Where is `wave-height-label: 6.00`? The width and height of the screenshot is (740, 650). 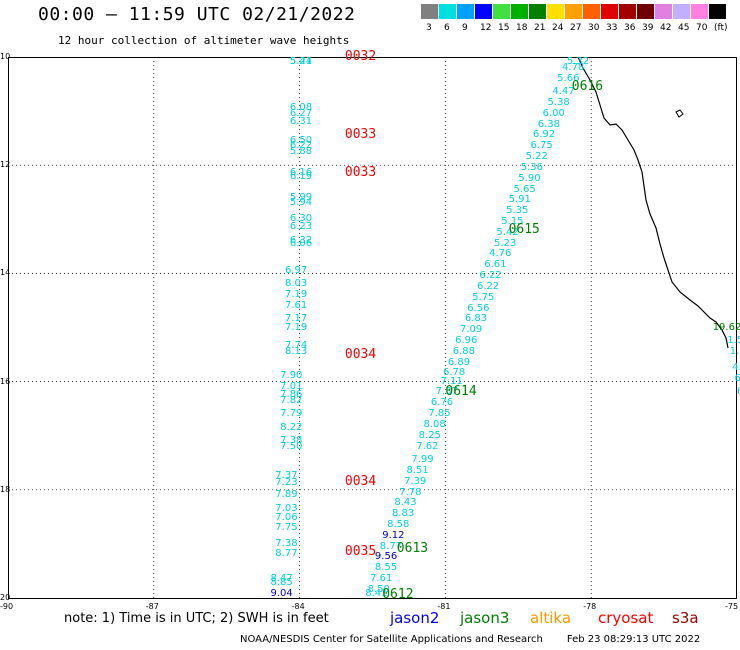
wave-height-label: 6.00 is located at coordinates (553, 113).